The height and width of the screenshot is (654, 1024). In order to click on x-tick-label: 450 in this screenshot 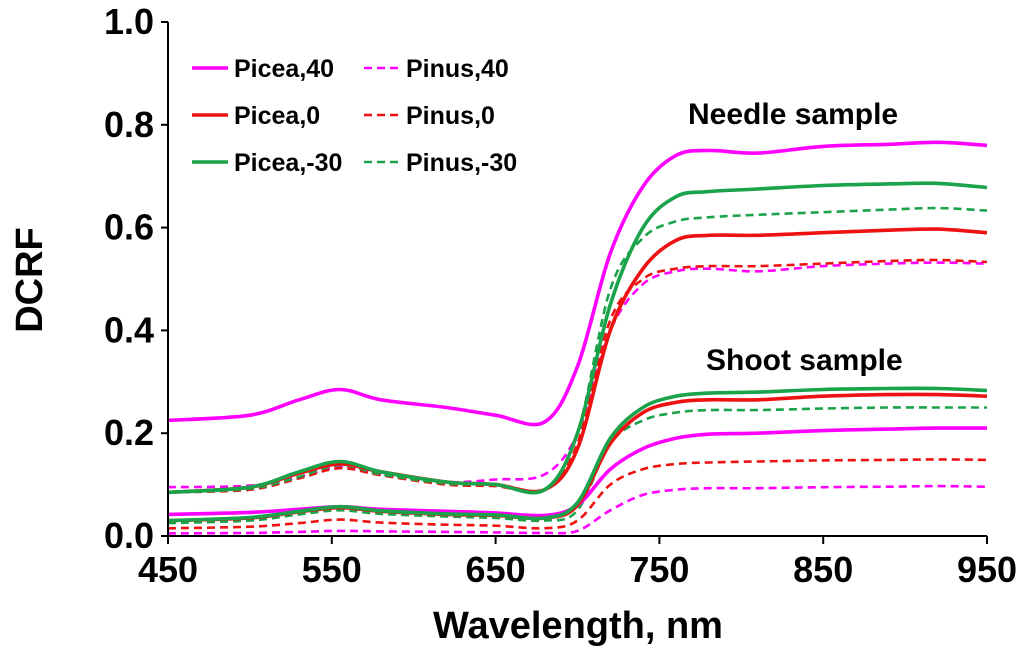, I will do `click(168, 569)`.